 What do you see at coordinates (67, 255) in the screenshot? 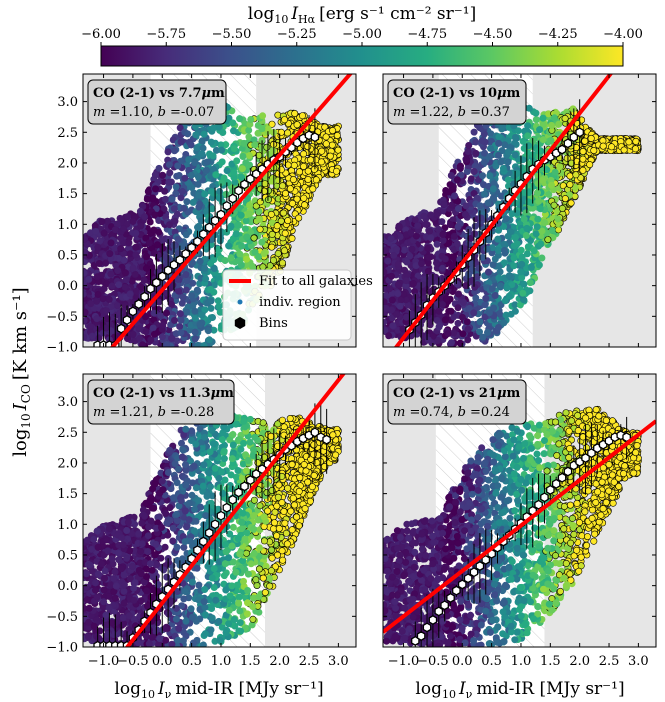
I see `y-tick-label: 0.5` at bounding box center [67, 255].